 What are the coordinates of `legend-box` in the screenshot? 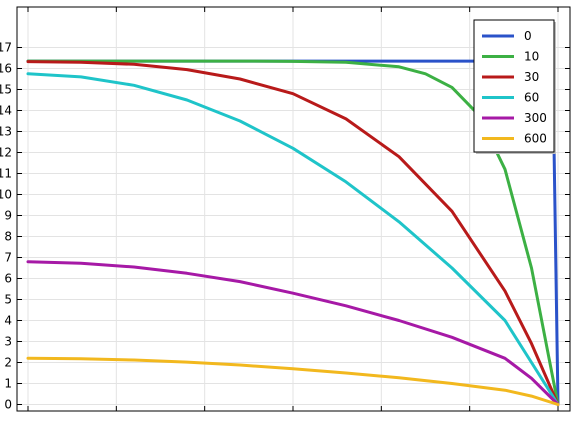 It's located at (514, 86).